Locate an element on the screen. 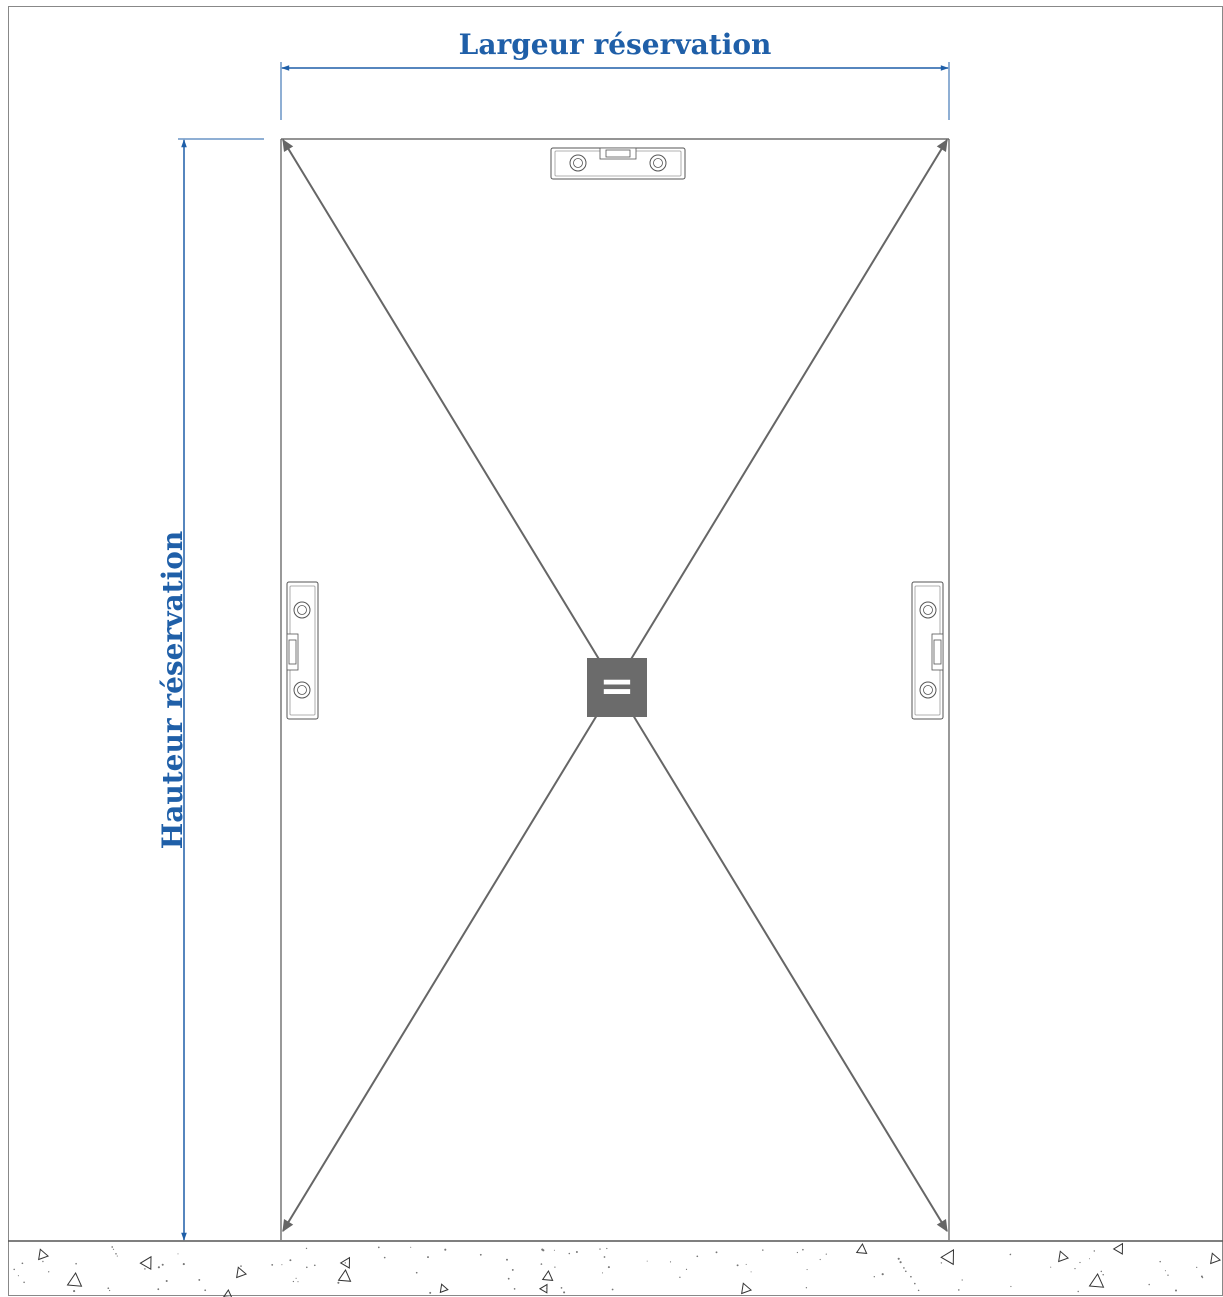  height-label: Hauteur réservation is located at coordinates (172, 690).